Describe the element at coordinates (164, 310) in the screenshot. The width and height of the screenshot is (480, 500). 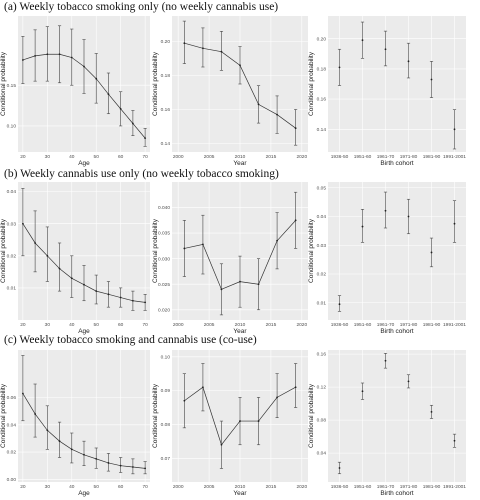
I see `y-tick-label: 0.020` at that location.